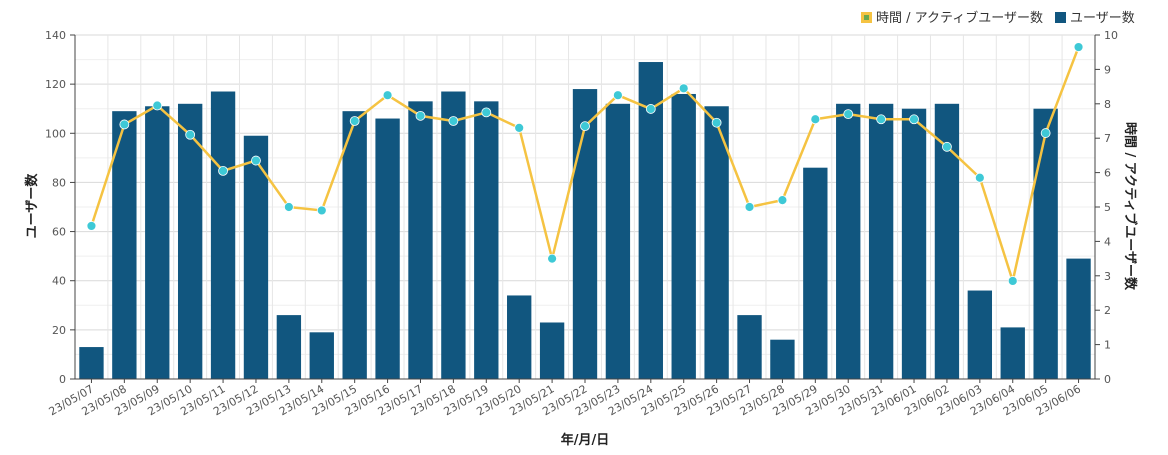 The height and width of the screenshot is (455, 1168). What do you see at coordinates (1107, 310) in the screenshot?
I see `y-right-tick-label: 2` at bounding box center [1107, 310].